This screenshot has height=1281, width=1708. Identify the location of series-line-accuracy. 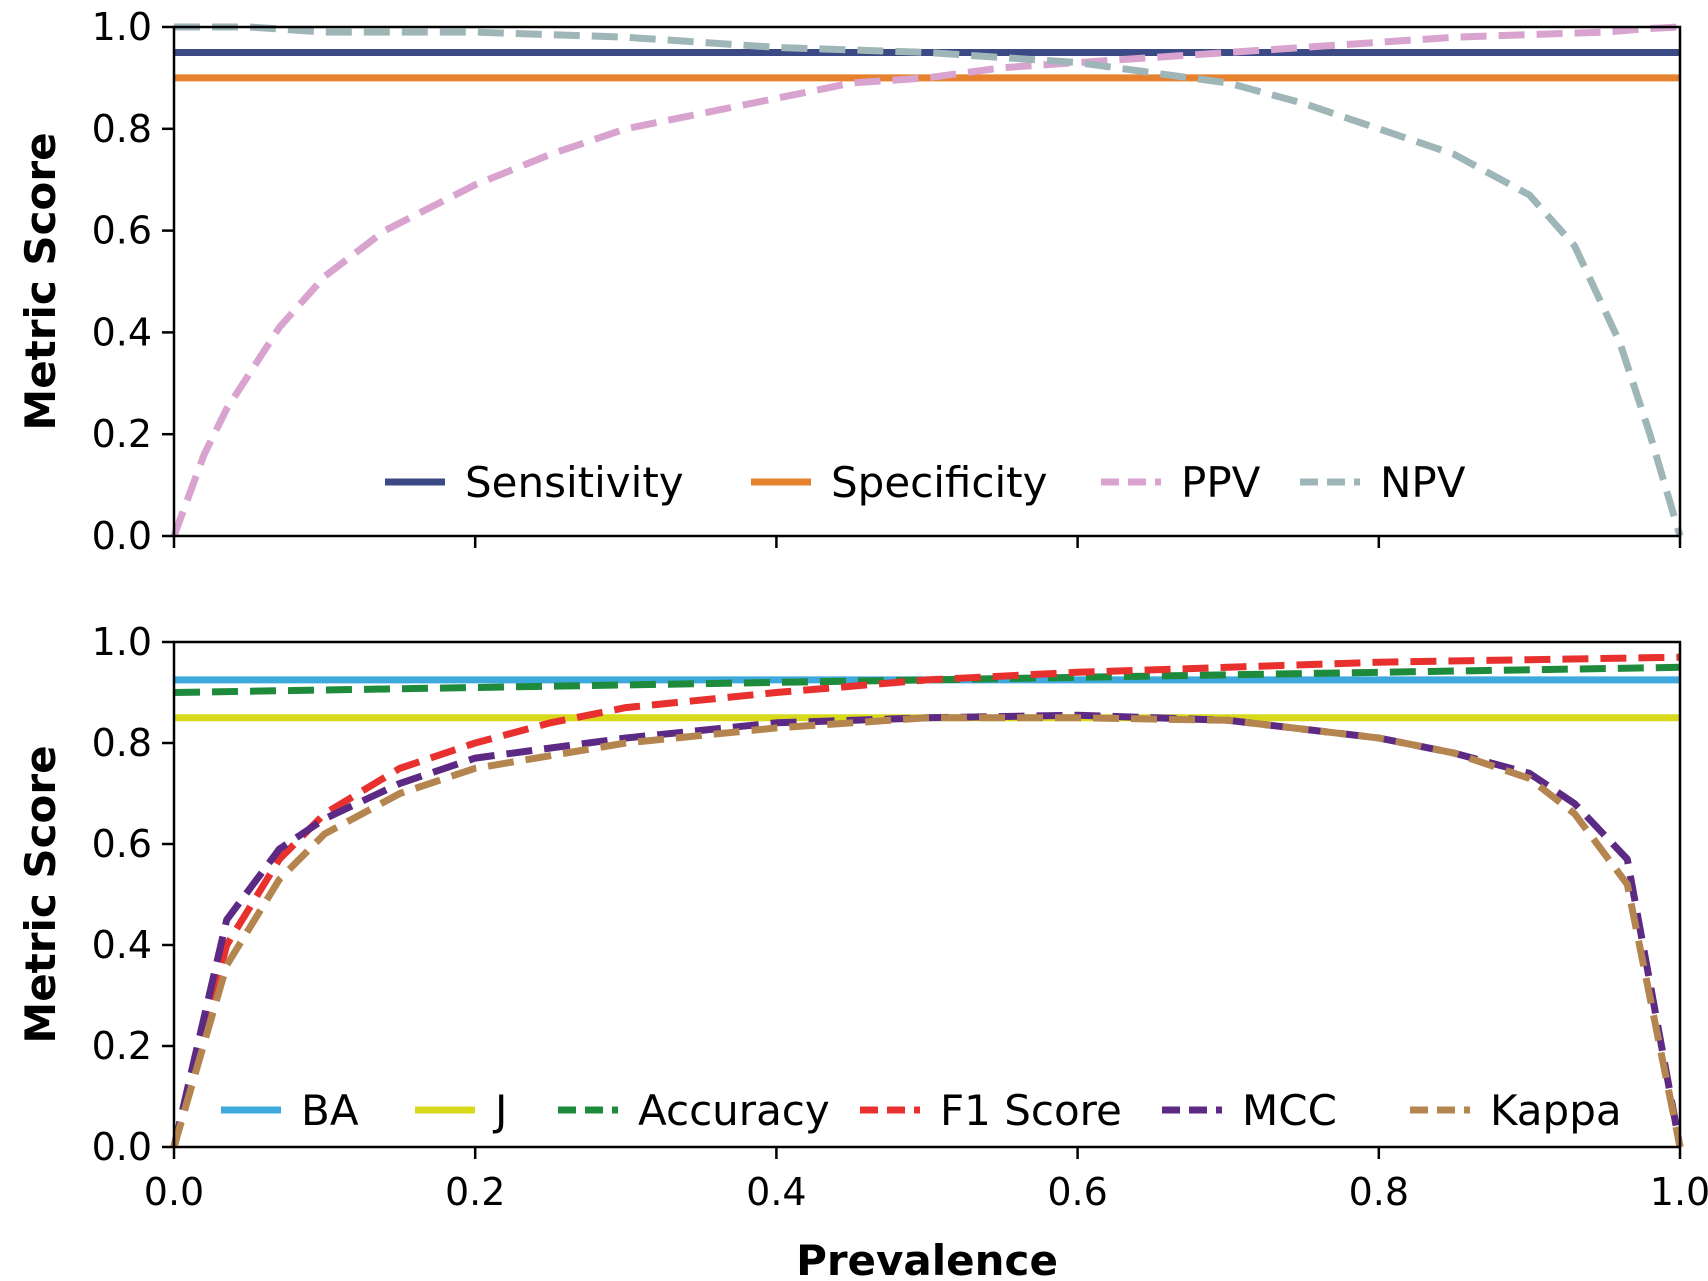
(927, 679).